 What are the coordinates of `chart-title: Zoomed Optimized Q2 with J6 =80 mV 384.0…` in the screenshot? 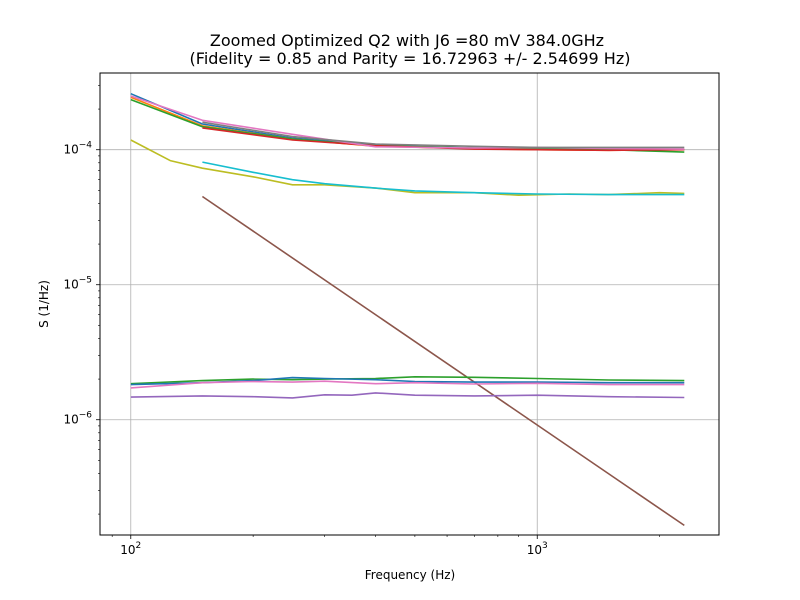 It's located at (407, 40).